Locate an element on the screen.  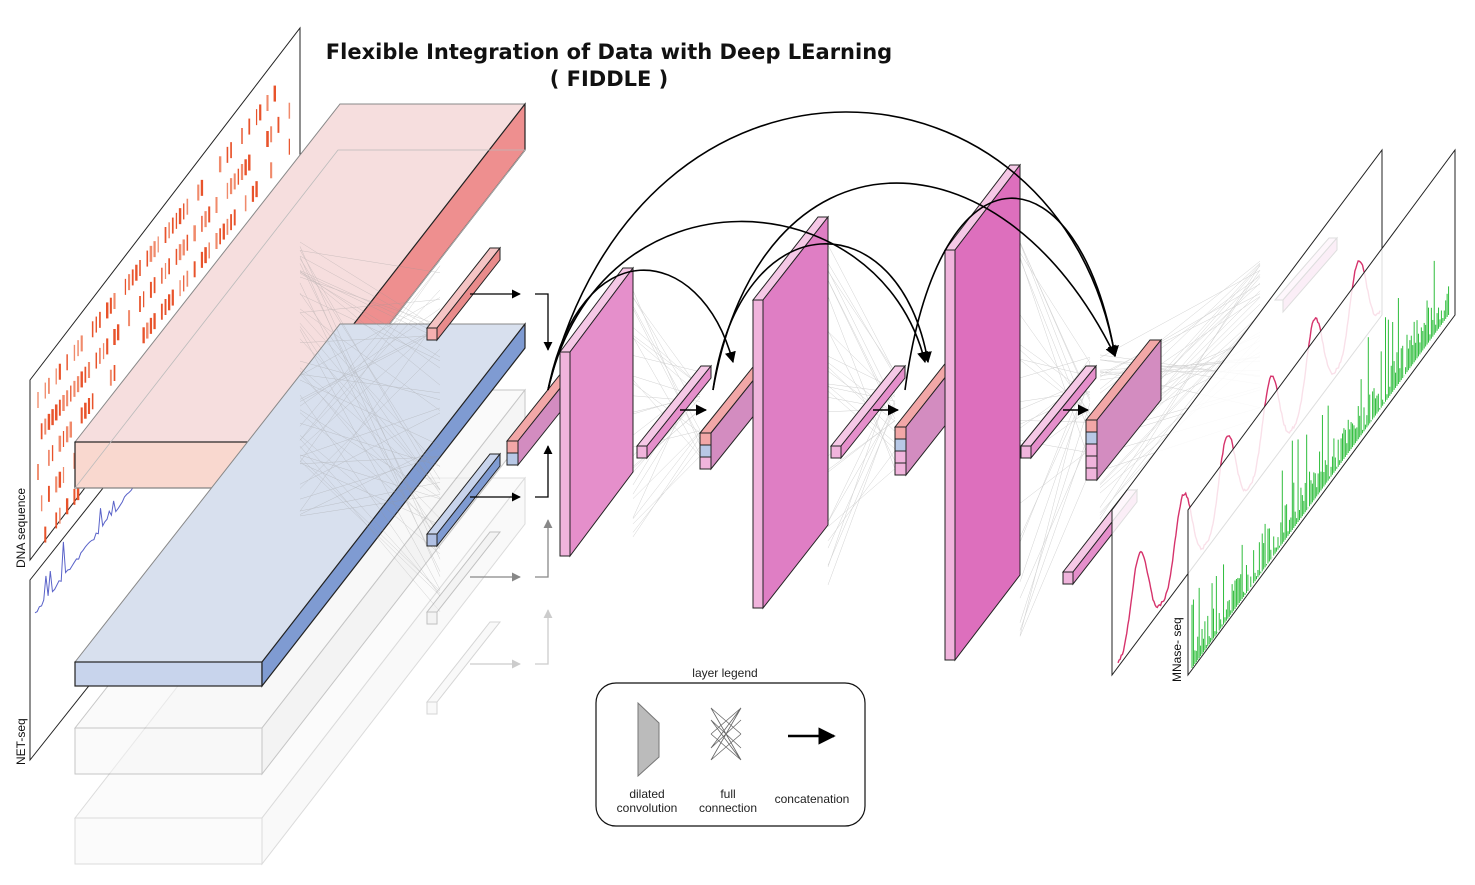
legend-dilated-label: dilated convolution is located at coordinates (647, 801).